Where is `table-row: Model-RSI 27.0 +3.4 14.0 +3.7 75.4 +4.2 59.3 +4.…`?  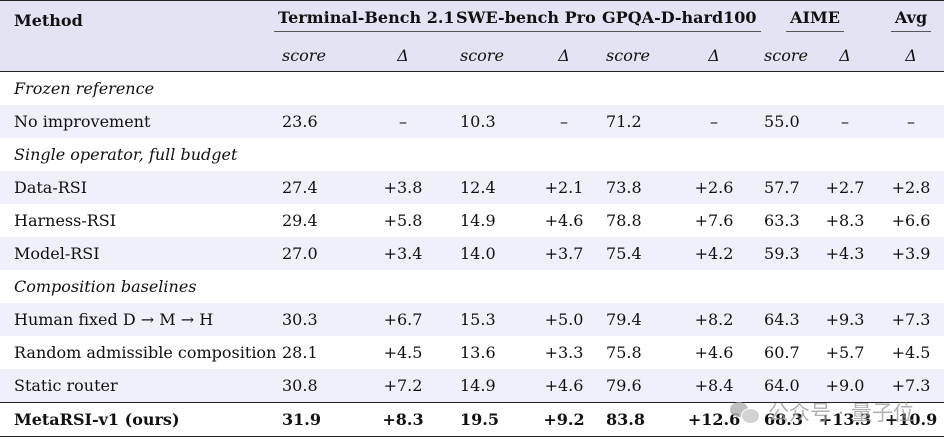
table-row: Model-RSI 27.0 +3.4 14.0 +3.7 75.4 +4.2 59.3 +4.… is located at coordinates (472, 253).